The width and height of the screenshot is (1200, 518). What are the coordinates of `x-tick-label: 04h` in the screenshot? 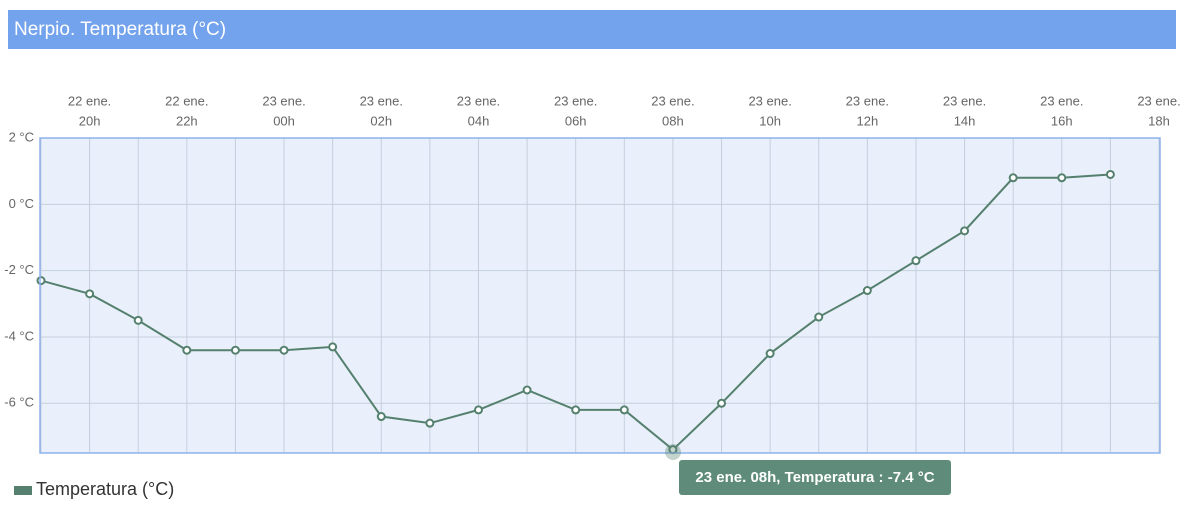 It's located at (479, 120).